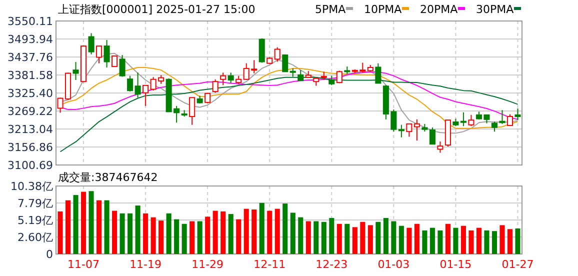 The height and width of the screenshot is (276, 578). What do you see at coordinates (456, 264) in the screenshot?
I see `x-tick-label: 01-15` at bounding box center [456, 264].